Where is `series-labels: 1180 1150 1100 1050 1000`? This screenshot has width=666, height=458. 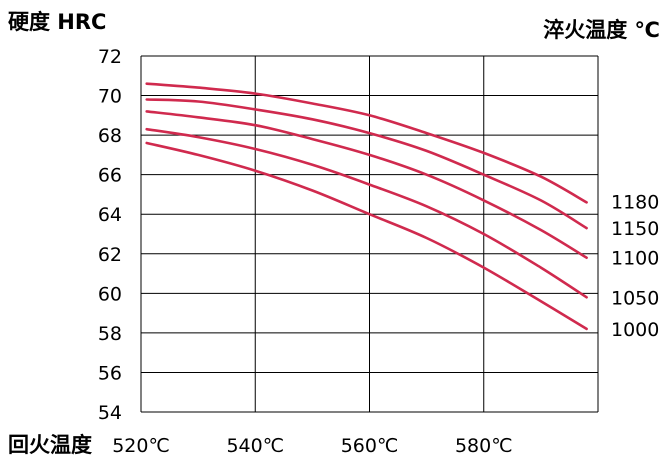 series-labels: 1180 1150 1100 1050 1000 is located at coordinates (635, 266).